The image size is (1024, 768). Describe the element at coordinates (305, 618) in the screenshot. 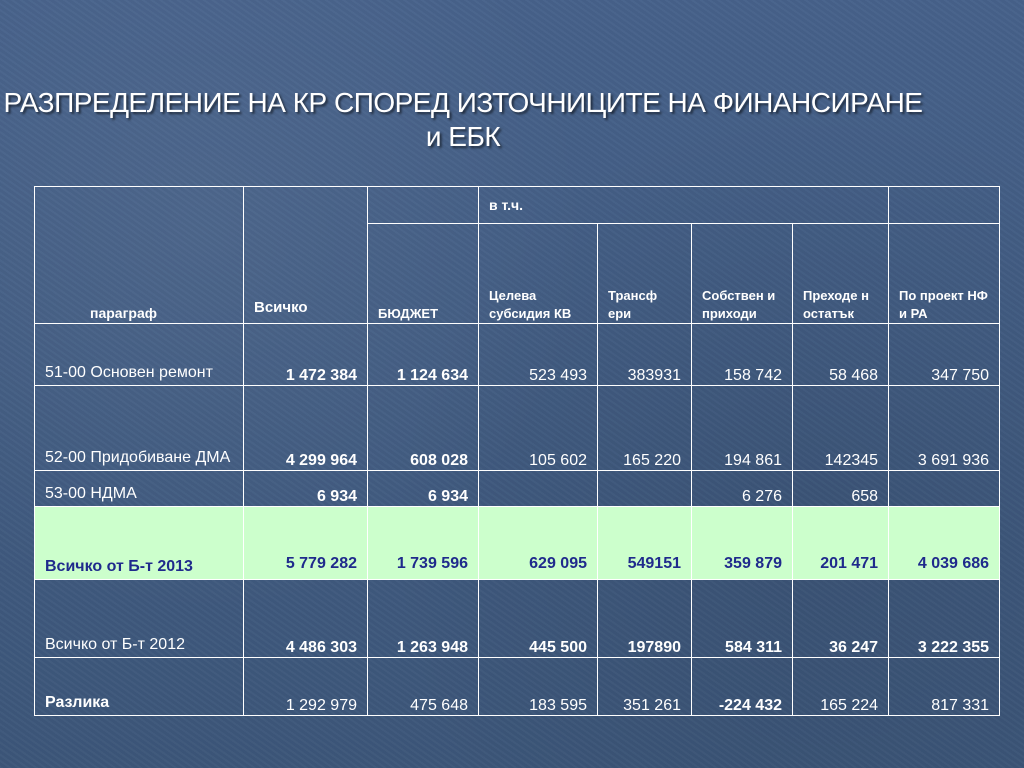

I see `cell-total: 4 486 303` at that location.